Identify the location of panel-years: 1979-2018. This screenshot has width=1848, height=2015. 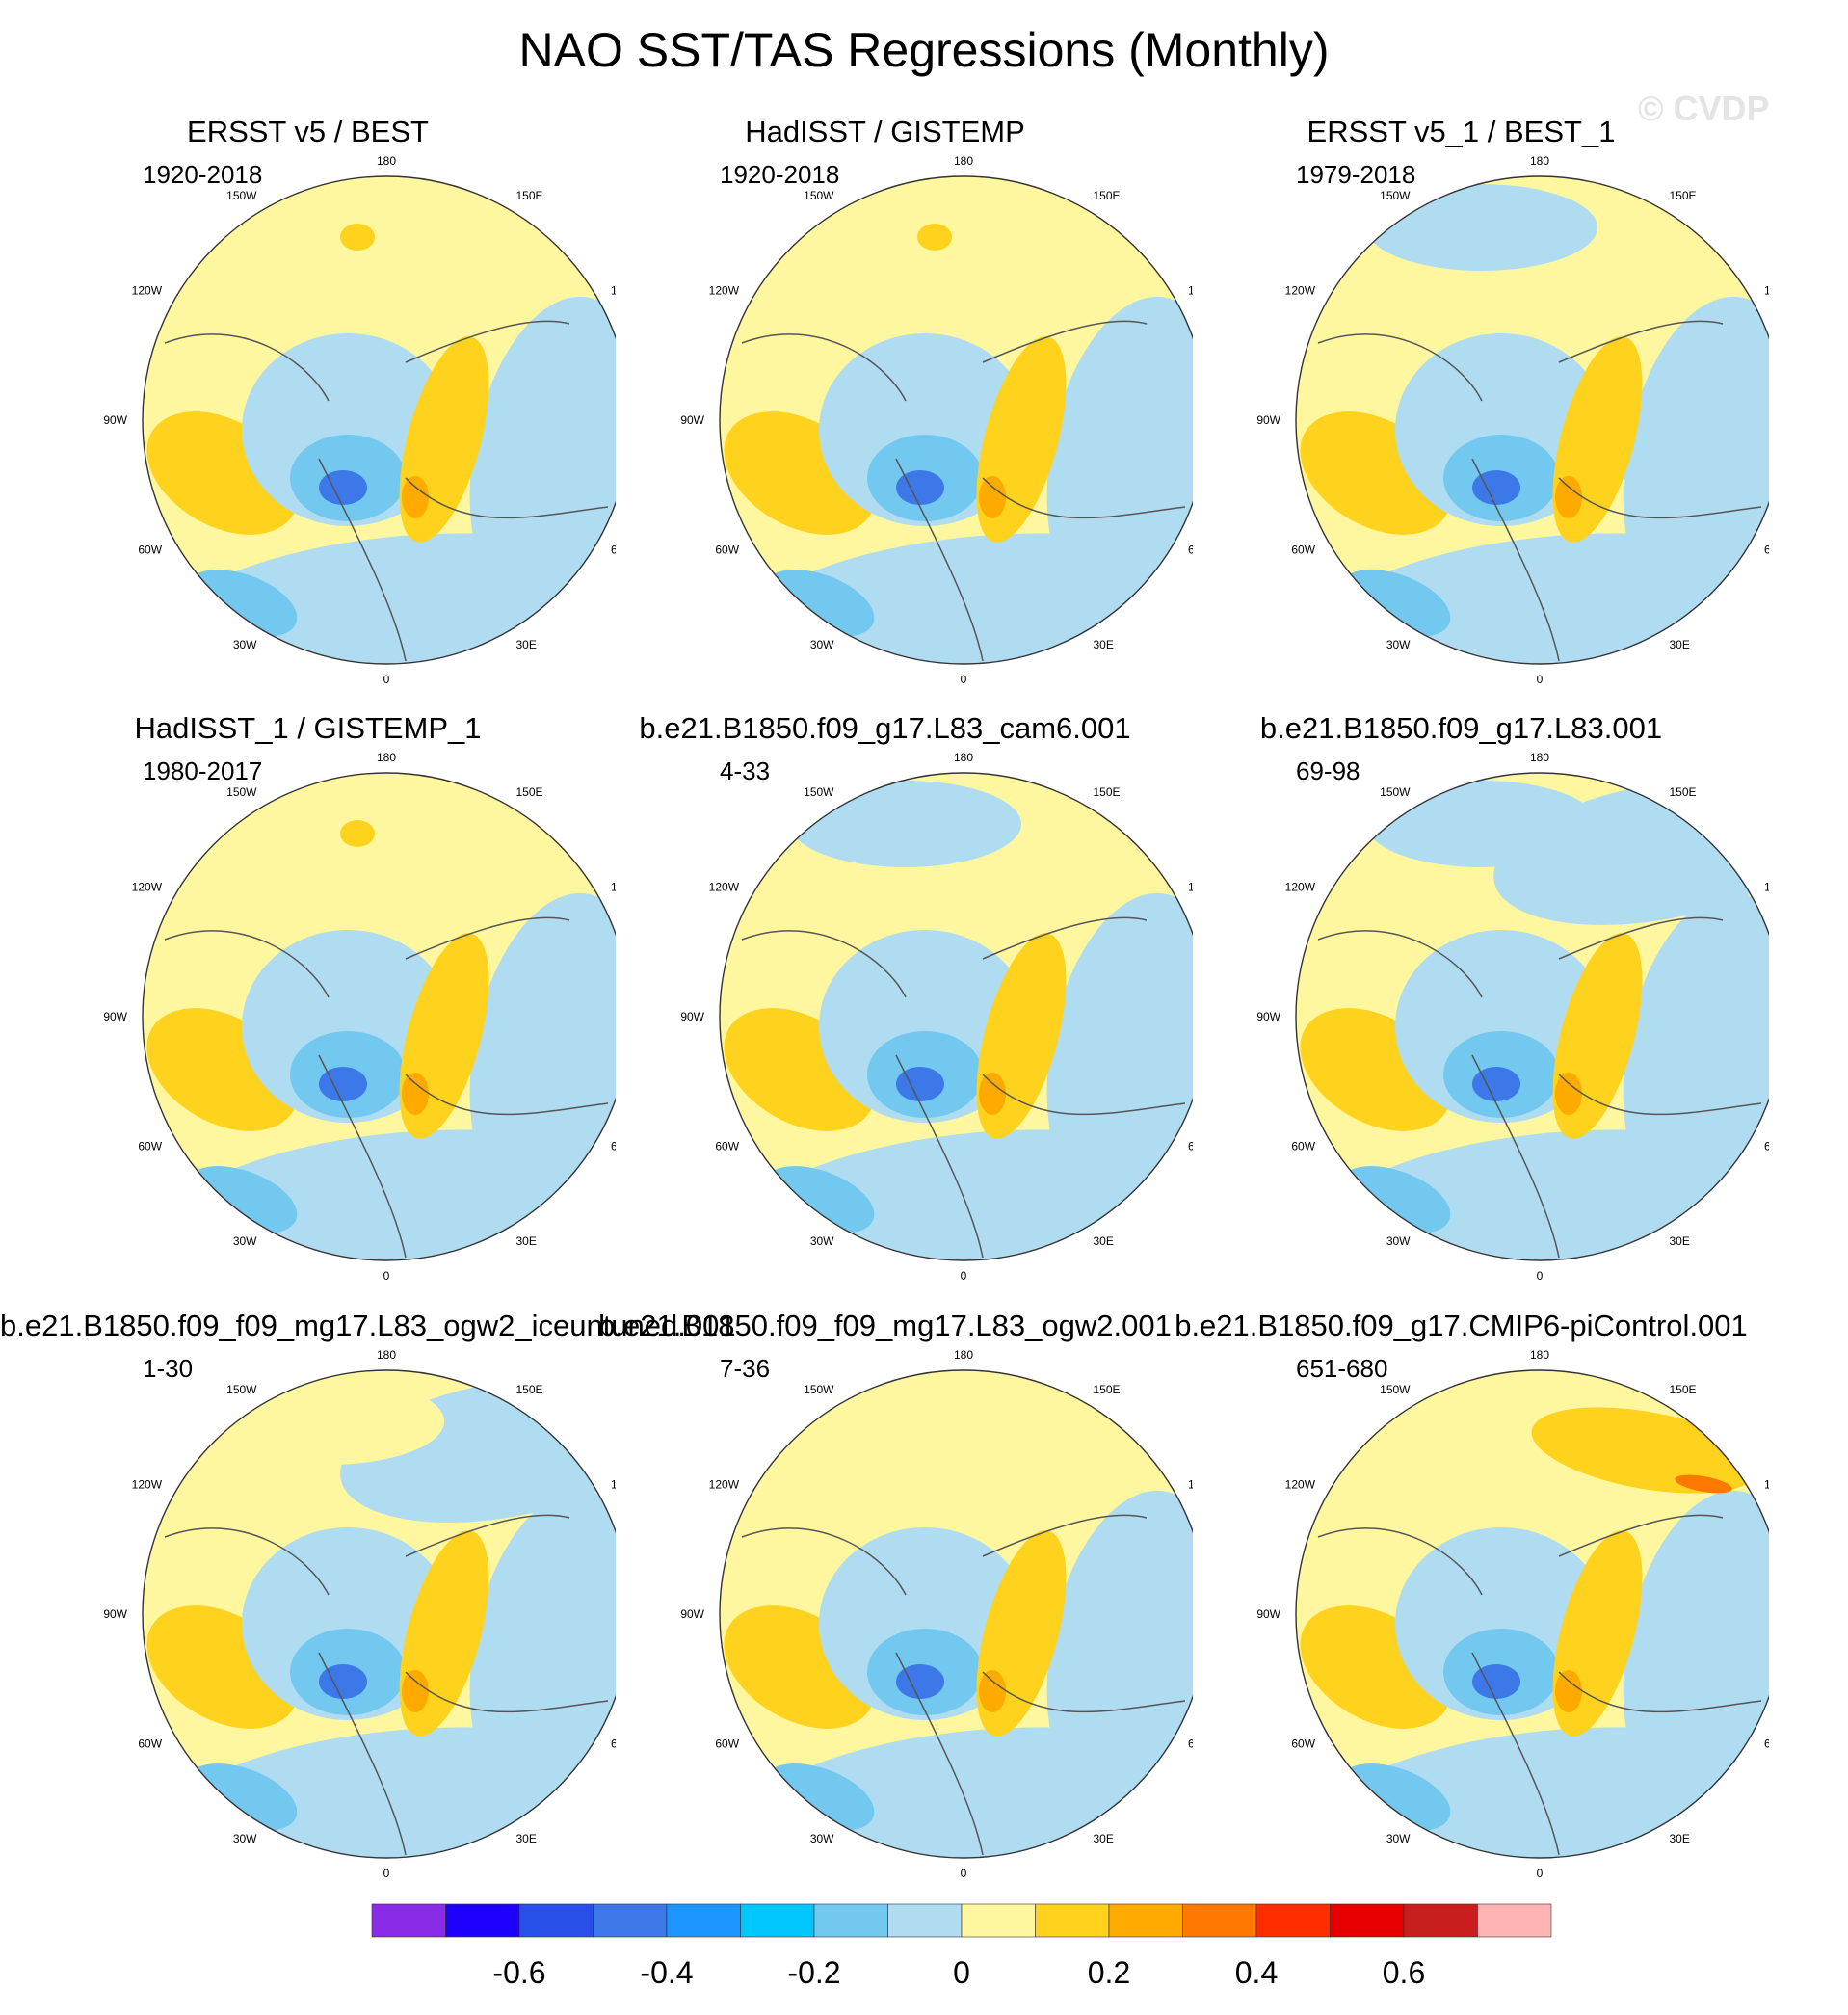
(1356, 174).